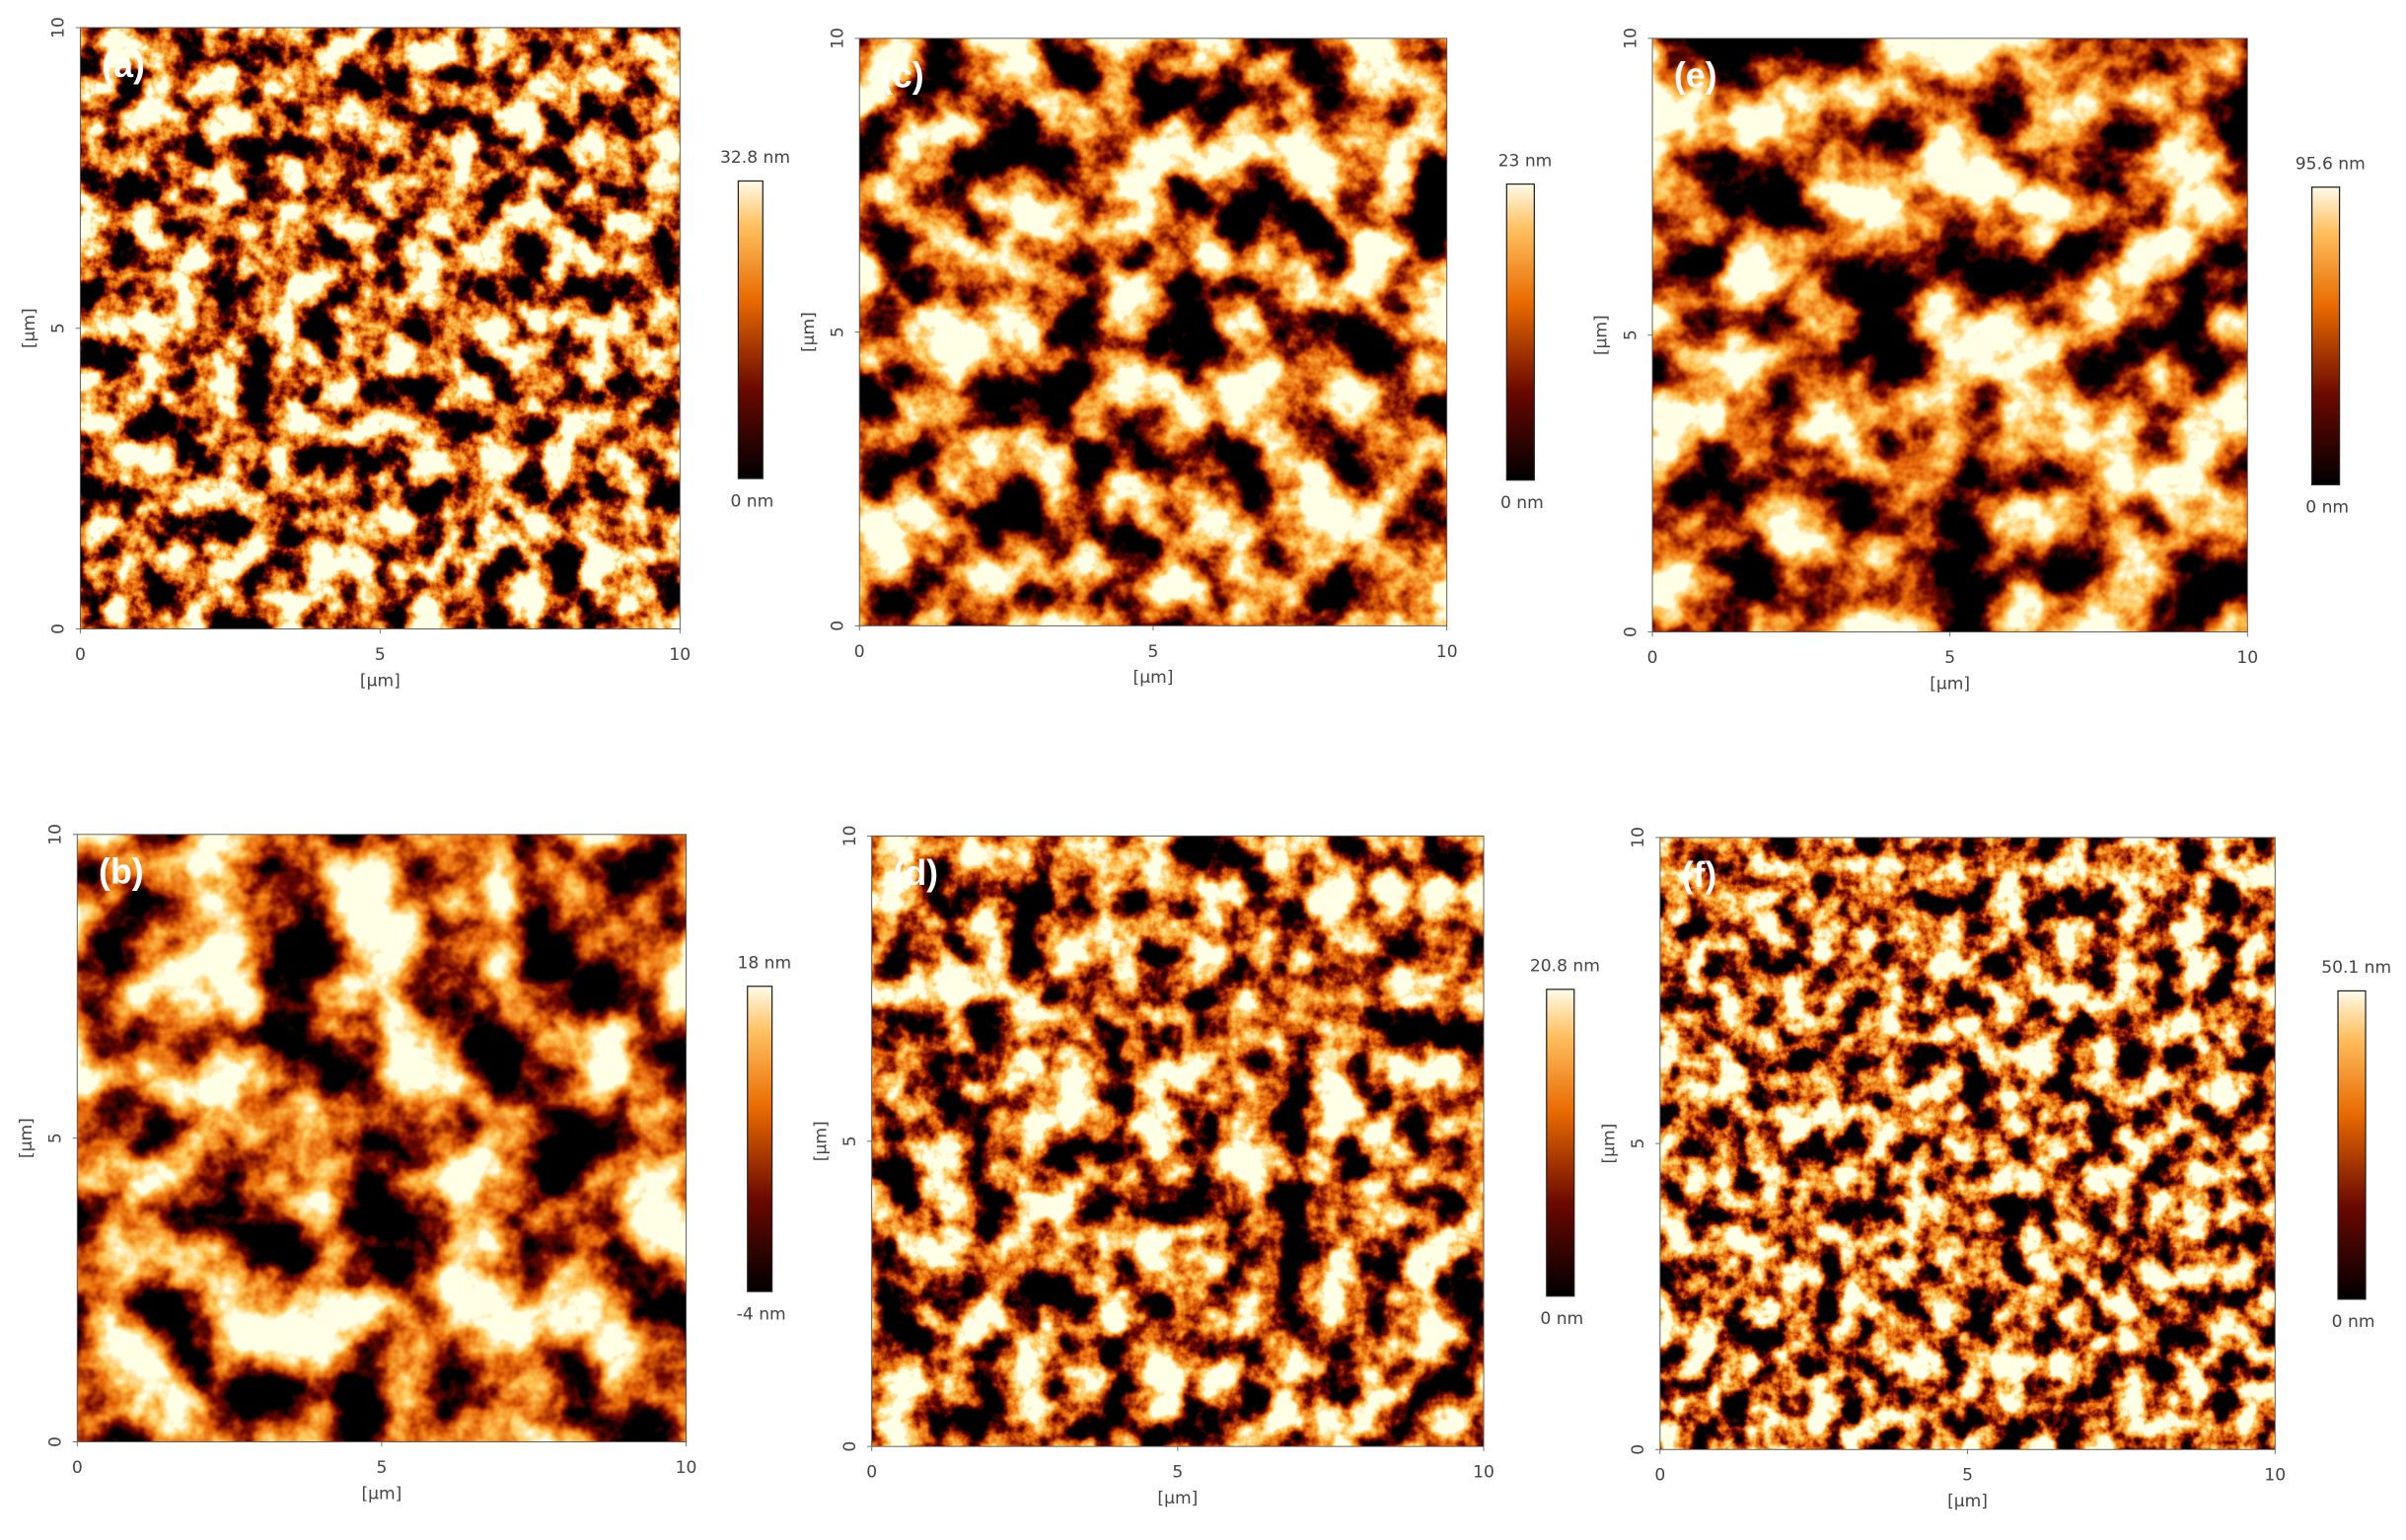 The image size is (2406, 1540). I want to click on afm-panel: (e) 0 5 10 0 5 10 [µm] [µm] 95.6 nm 0 nm, so click(1979, 361).